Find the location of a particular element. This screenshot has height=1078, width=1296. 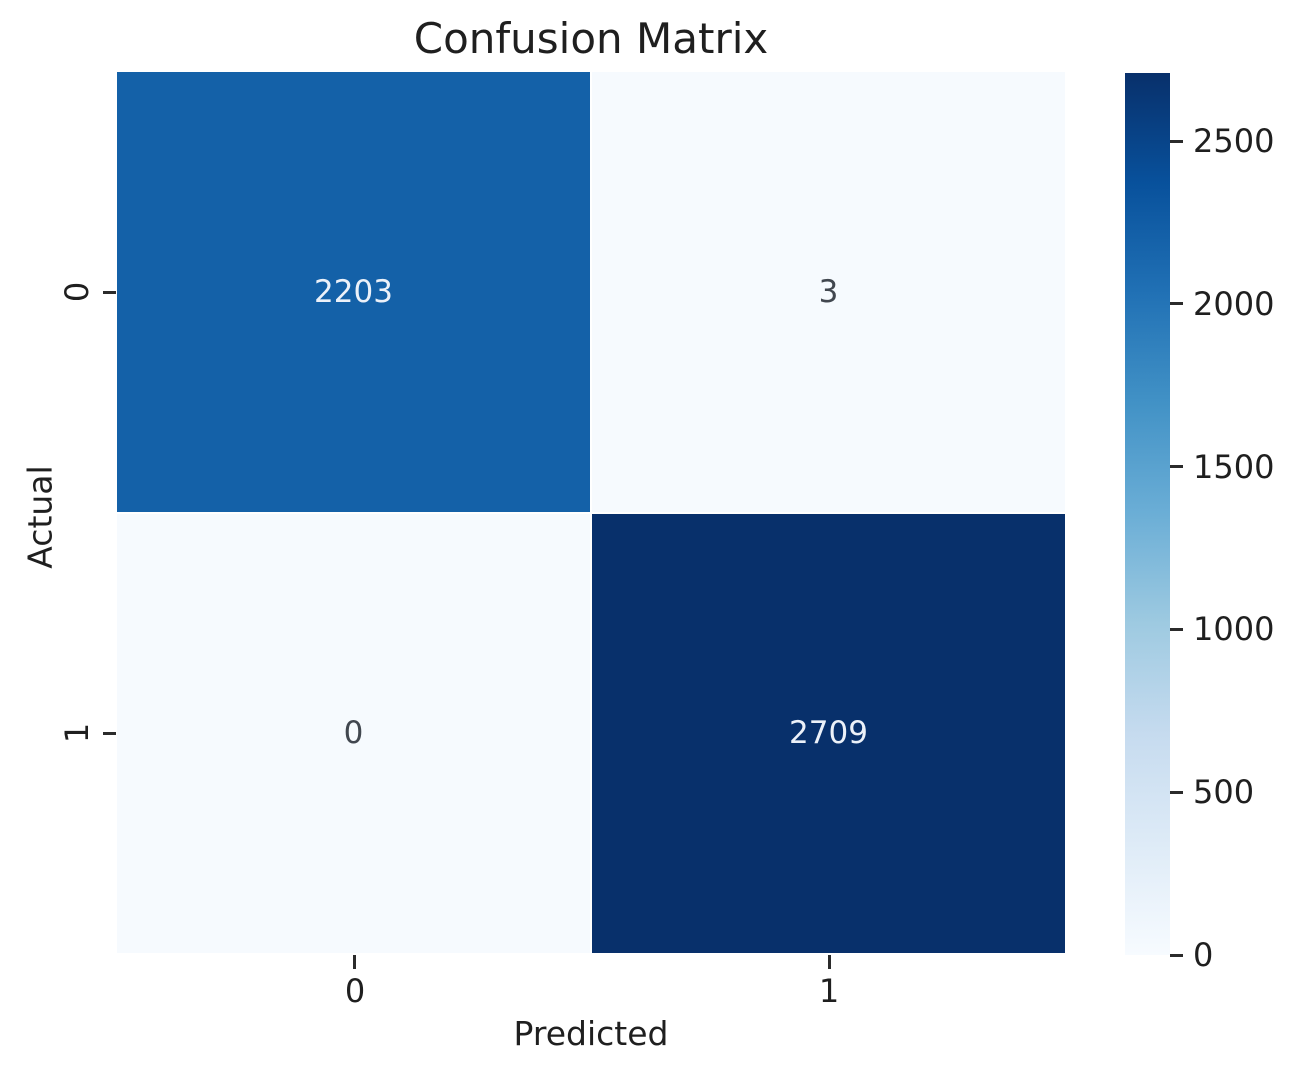

y-tick-label-1: 1 is located at coordinates (77, 733).